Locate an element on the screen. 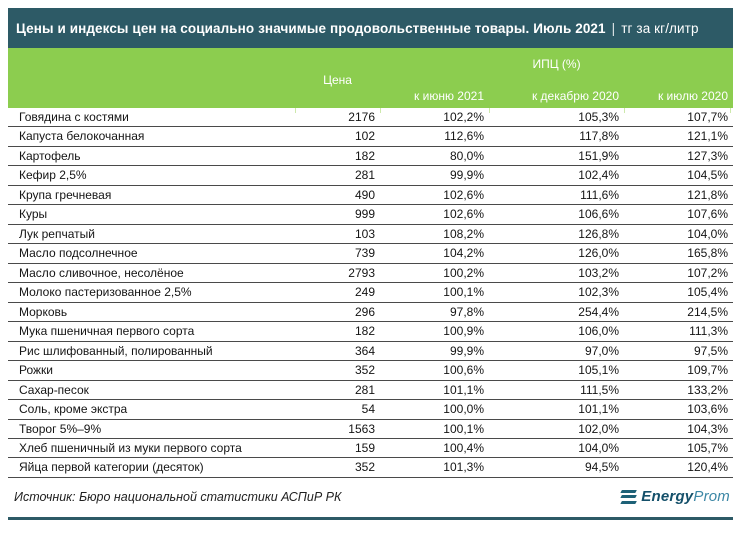 The image size is (740, 535). price-cell: 999 is located at coordinates (364, 214).